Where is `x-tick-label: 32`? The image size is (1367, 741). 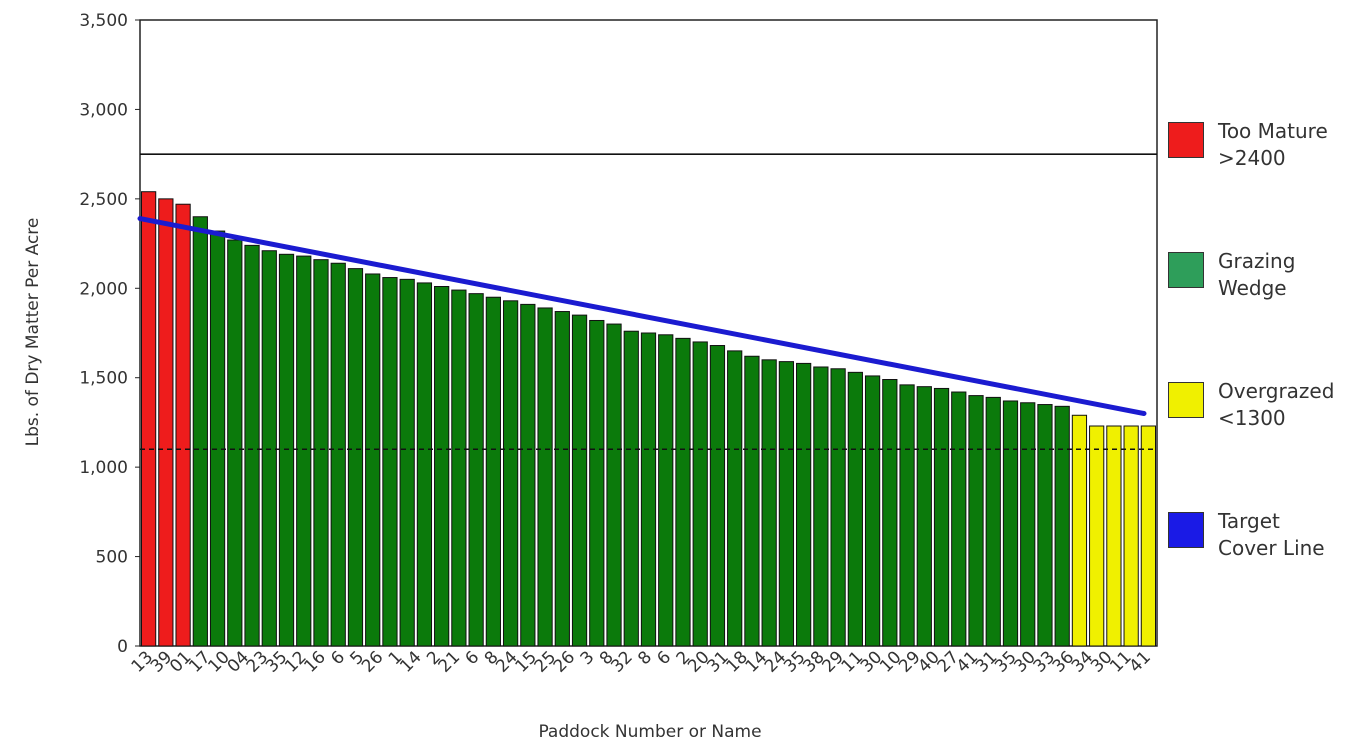
x-tick-label: 32 is located at coordinates (621, 661).